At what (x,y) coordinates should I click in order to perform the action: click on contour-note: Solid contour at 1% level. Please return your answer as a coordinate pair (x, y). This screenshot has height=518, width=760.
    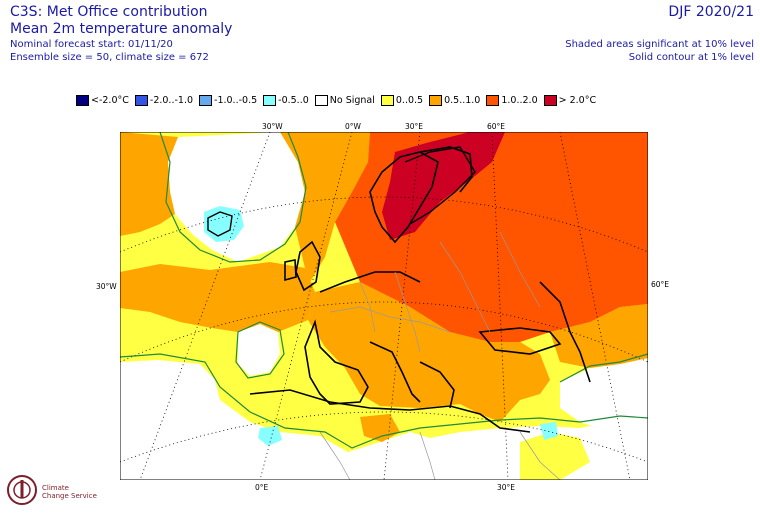
    Looking at the image, I should click on (691, 57).